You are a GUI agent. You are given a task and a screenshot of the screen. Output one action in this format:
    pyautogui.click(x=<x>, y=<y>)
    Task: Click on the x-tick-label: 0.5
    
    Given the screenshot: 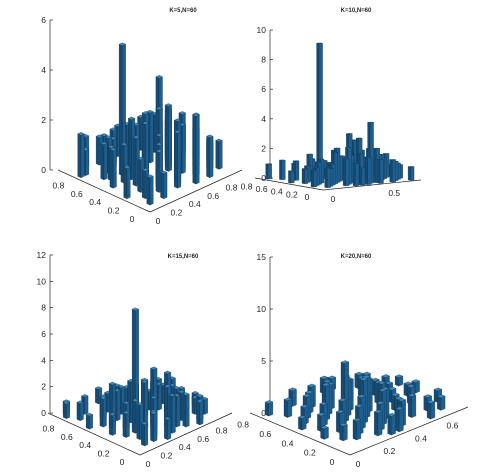 What is the action you would take?
    pyautogui.click(x=394, y=193)
    